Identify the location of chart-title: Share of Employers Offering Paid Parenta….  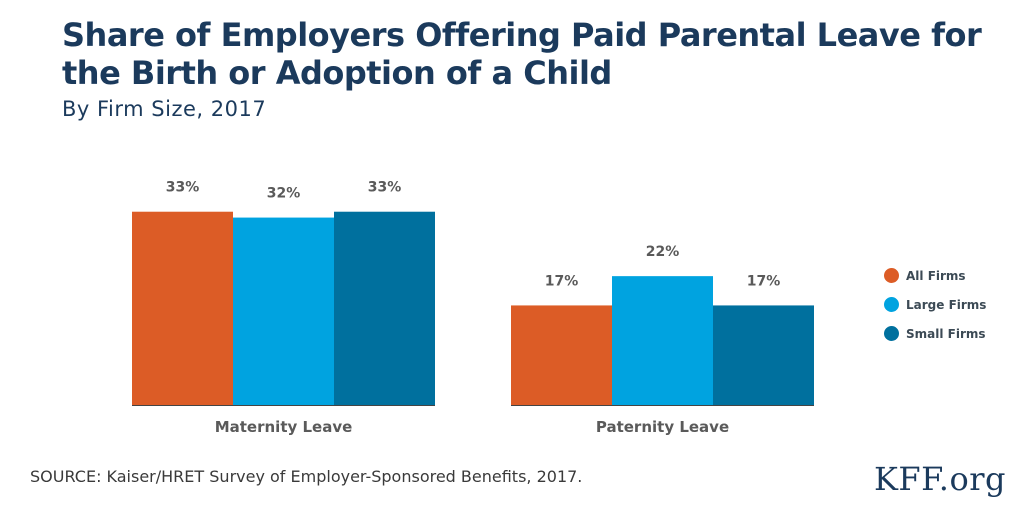
(522, 54).